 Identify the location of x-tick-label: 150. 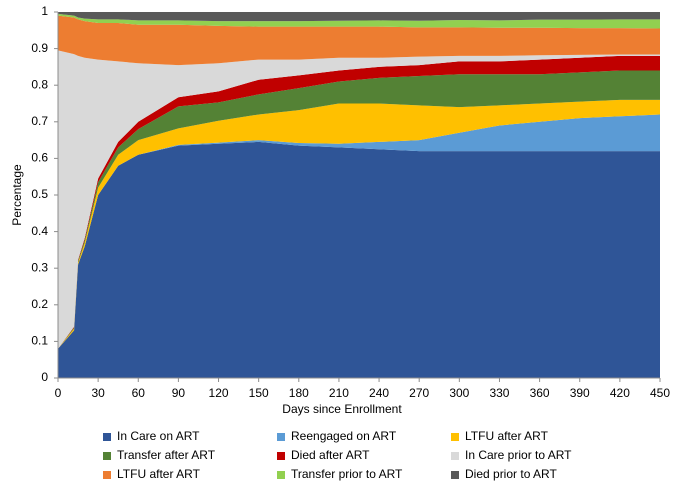
(259, 393).